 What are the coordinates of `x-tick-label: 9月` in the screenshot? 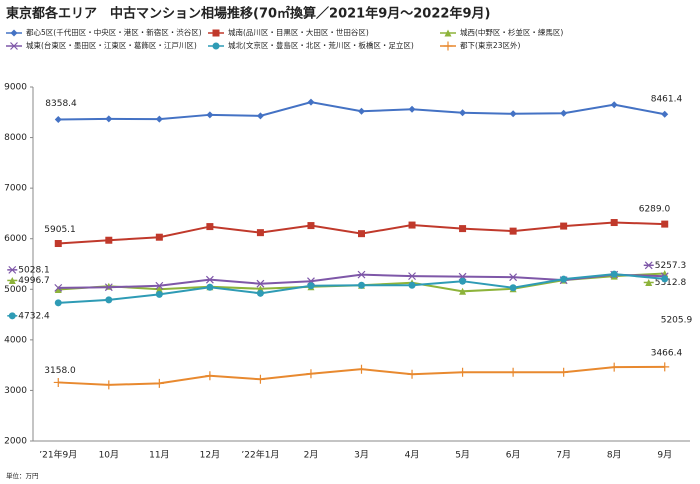 It's located at (664, 455).